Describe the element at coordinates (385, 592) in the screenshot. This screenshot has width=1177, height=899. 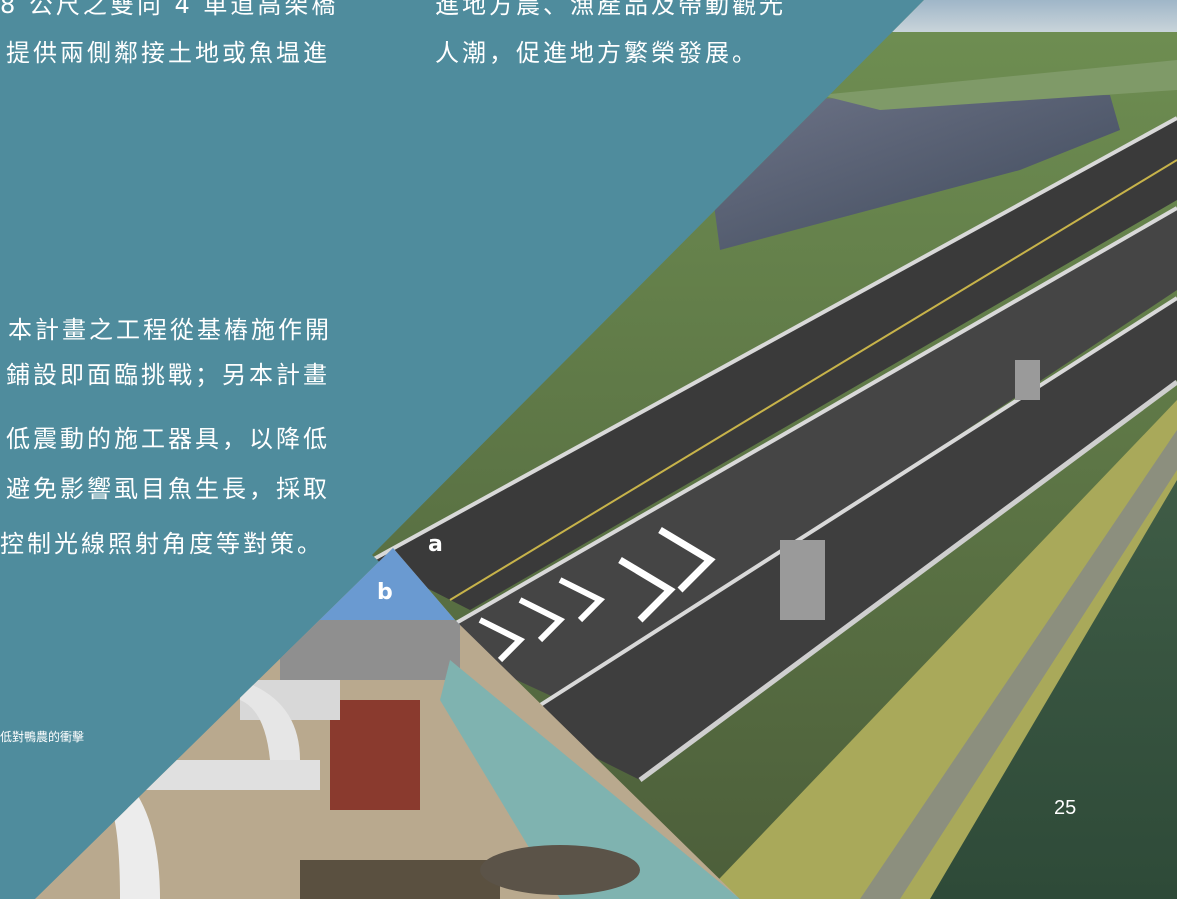
I see `photo-label-b: b` at that location.